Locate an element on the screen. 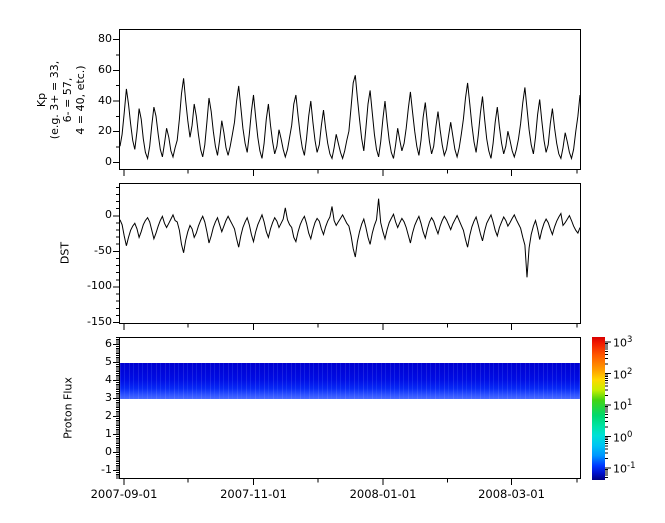 The height and width of the screenshot is (523, 665). kp-axis-label-line2: (e.g. 3+ = 33, is located at coordinates (54, 100).